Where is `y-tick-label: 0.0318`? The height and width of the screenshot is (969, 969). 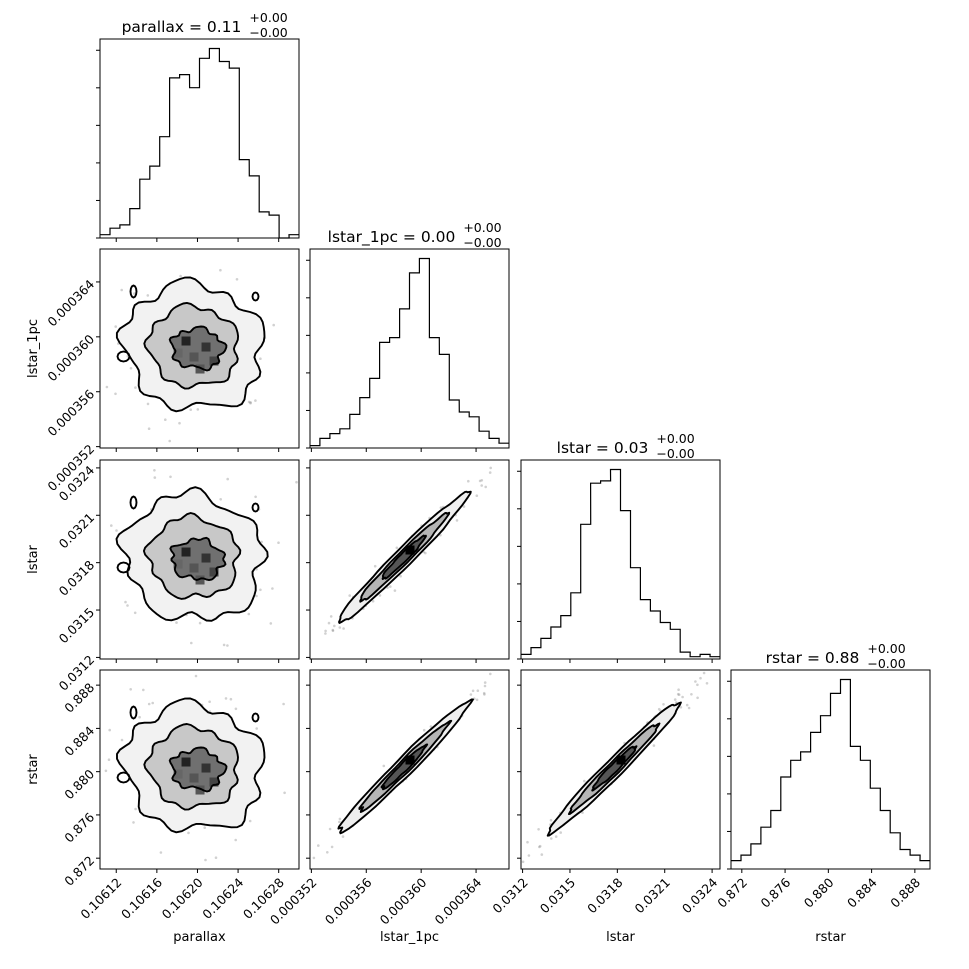
y-tick-label: 0.0318 is located at coordinates (77, 578).